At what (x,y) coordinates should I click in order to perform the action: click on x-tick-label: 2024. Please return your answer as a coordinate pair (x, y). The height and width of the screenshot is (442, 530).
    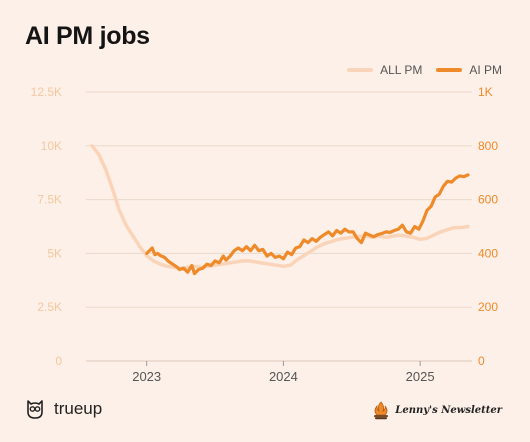
    Looking at the image, I should click on (283, 376).